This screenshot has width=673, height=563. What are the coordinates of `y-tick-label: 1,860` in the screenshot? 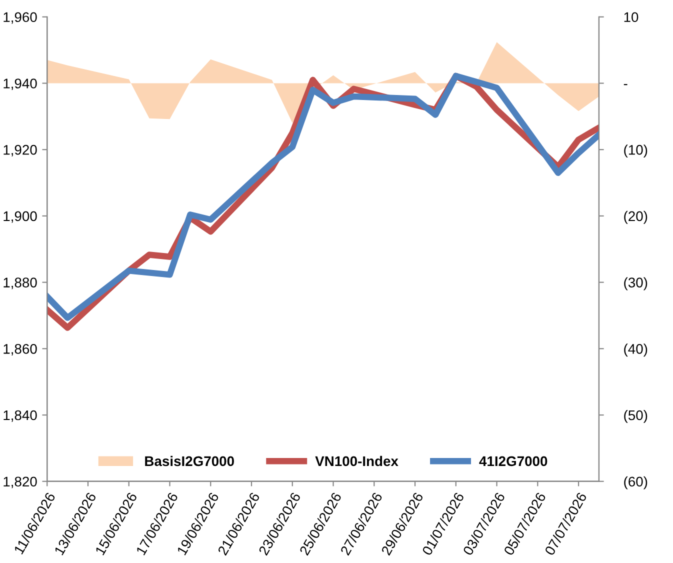 It's located at (20, 350).